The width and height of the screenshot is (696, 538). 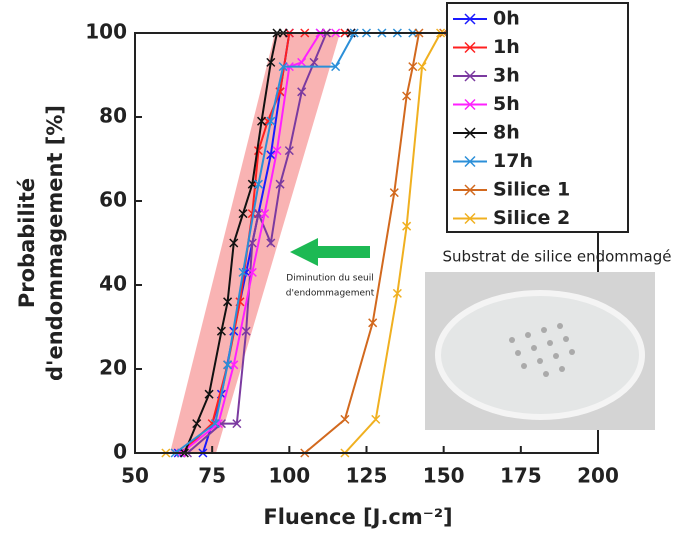 What do you see at coordinates (330, 294) in the screenshot?
I see `annotation: d'endommagement` at bounding box center [330, 294].